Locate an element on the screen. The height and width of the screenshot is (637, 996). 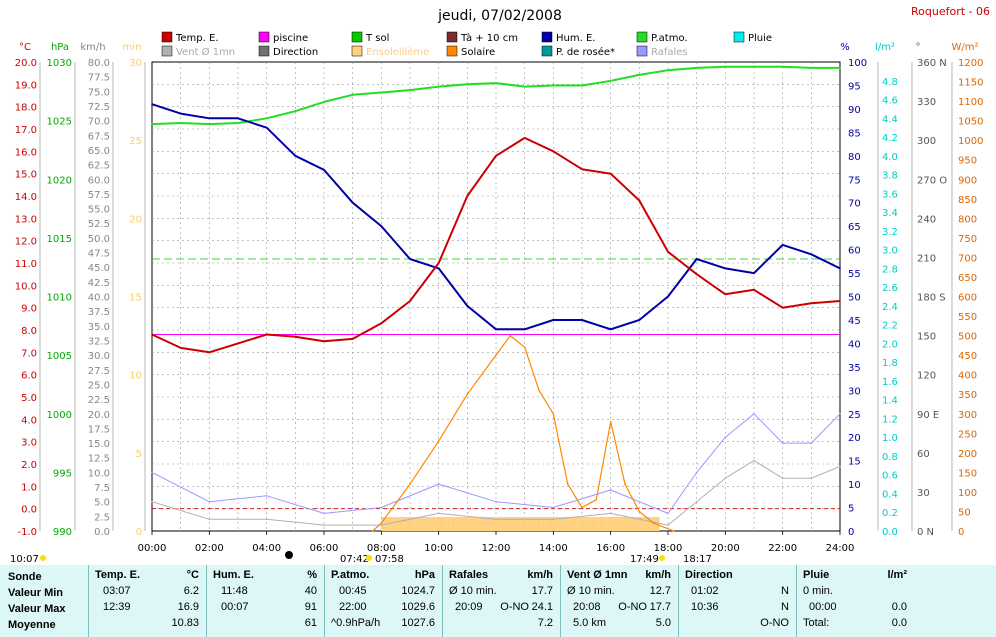
temp-axis-tick: 4.0 is located at coordinates (29, 420).